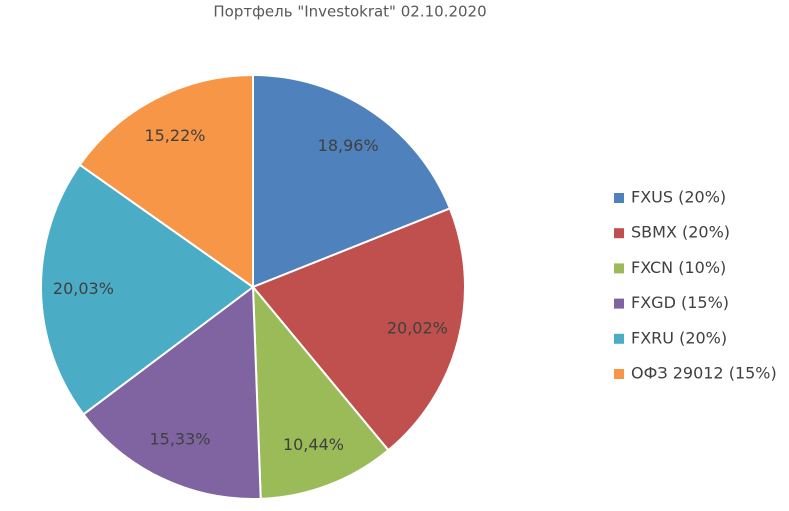  I want to click on data-label: 20,02%, so click(417, 327).